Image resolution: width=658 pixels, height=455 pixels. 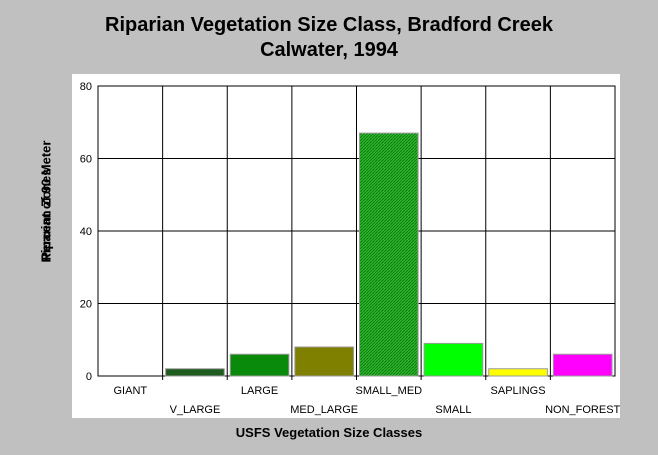 I want to click on y-axis-label-line-2: Riparian Zones, so click(x=46, y=215).